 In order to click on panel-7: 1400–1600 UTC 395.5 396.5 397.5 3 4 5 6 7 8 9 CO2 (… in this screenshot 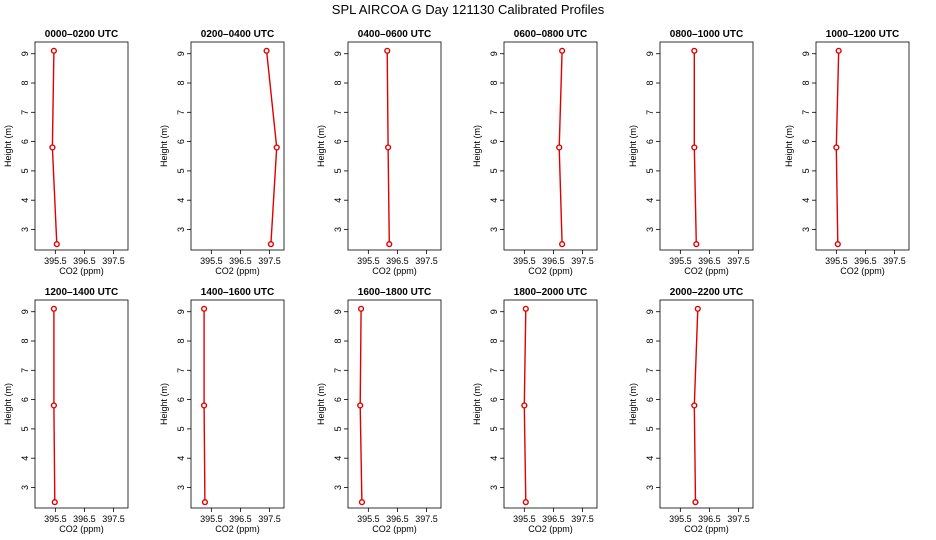, I will do `click(222, 410)`.